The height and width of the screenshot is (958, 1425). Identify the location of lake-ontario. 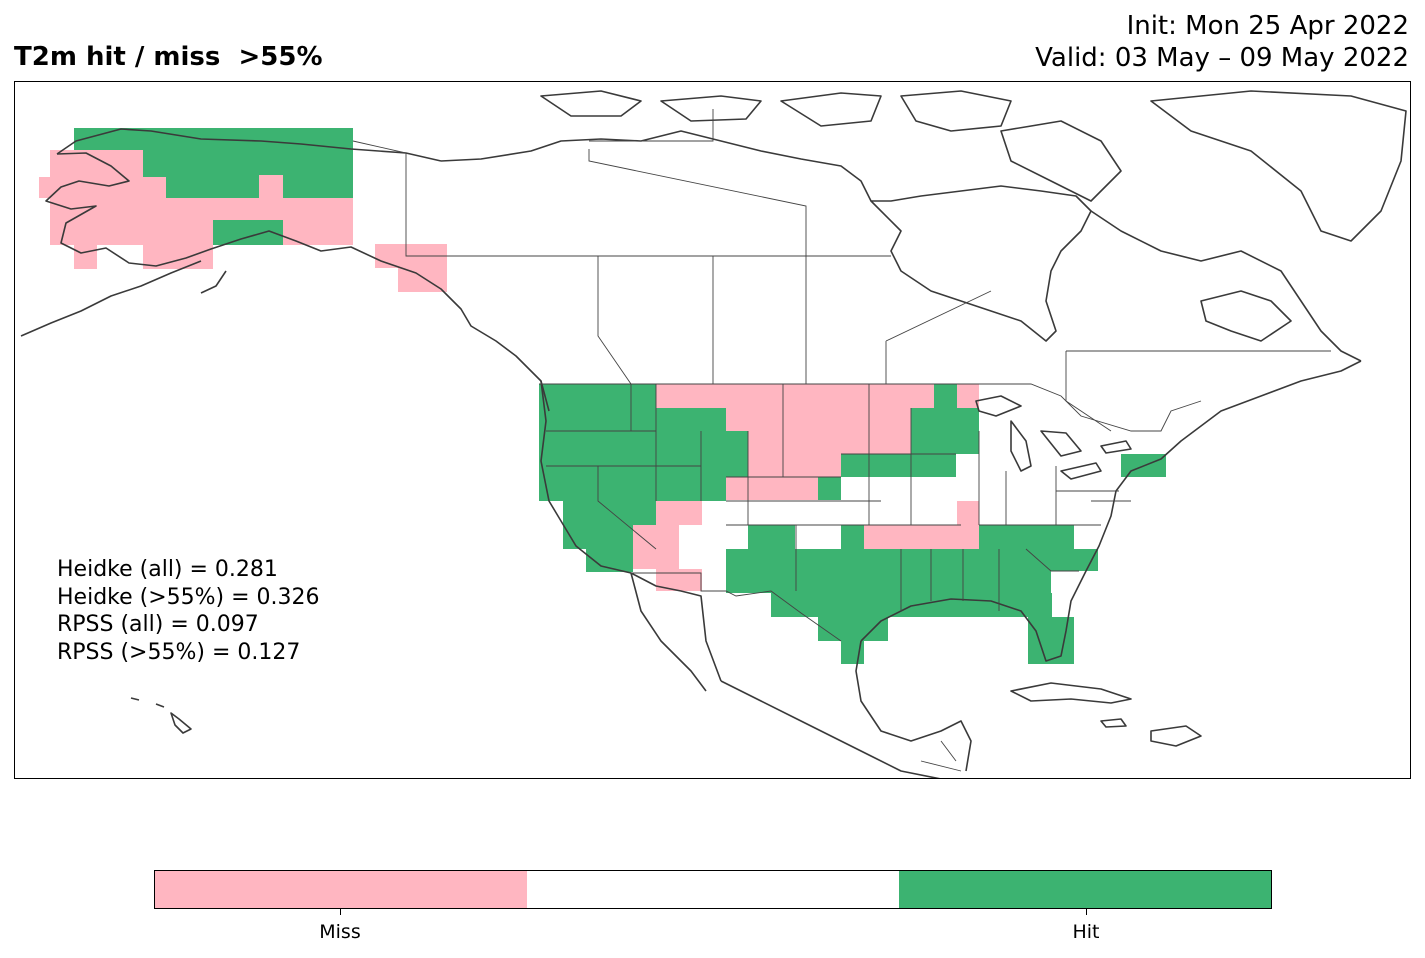
(1116, 447).